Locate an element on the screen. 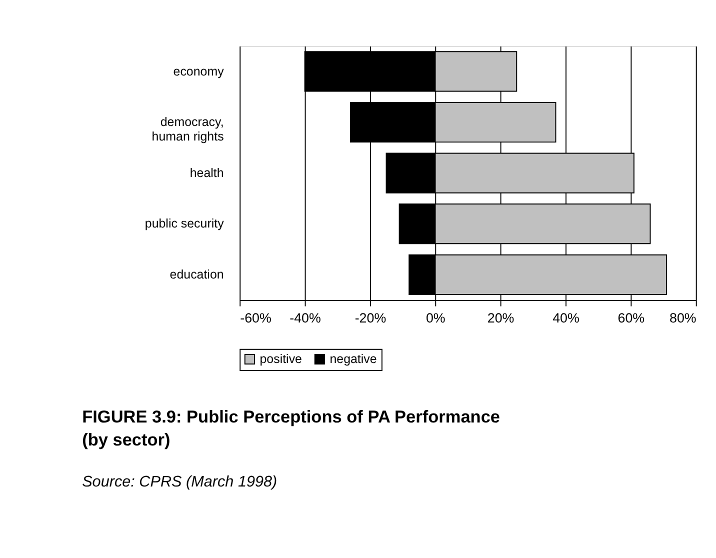  legend-label: negative is located at coordinates (353, 359).